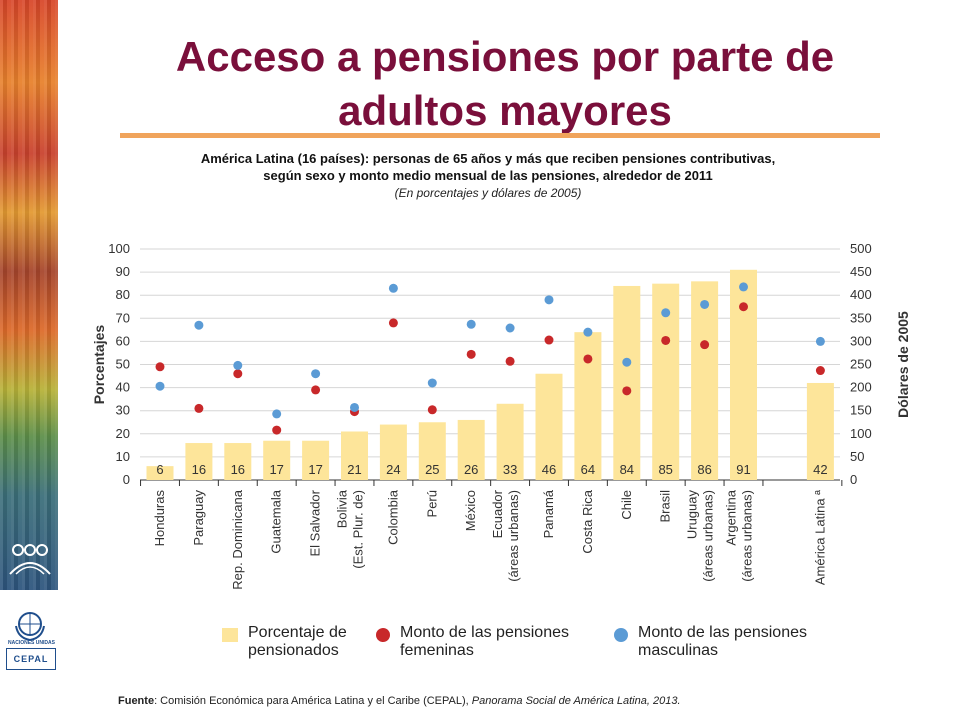 Image resolution: width=960 pixels, height=720 pixels. I want to click on legend-item-male: Monto de las pensiones masculinas, so click(726, 642).